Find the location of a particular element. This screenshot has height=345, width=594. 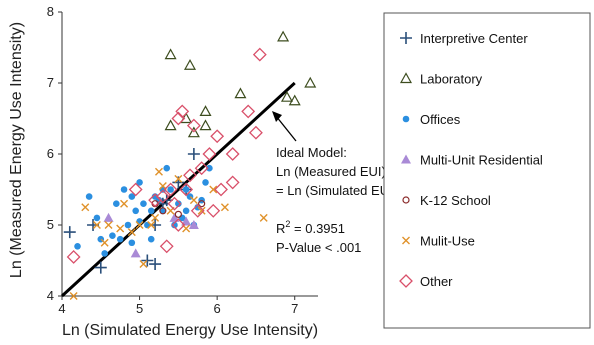

annotation-arrow-head is located at coordinates (277, 116).